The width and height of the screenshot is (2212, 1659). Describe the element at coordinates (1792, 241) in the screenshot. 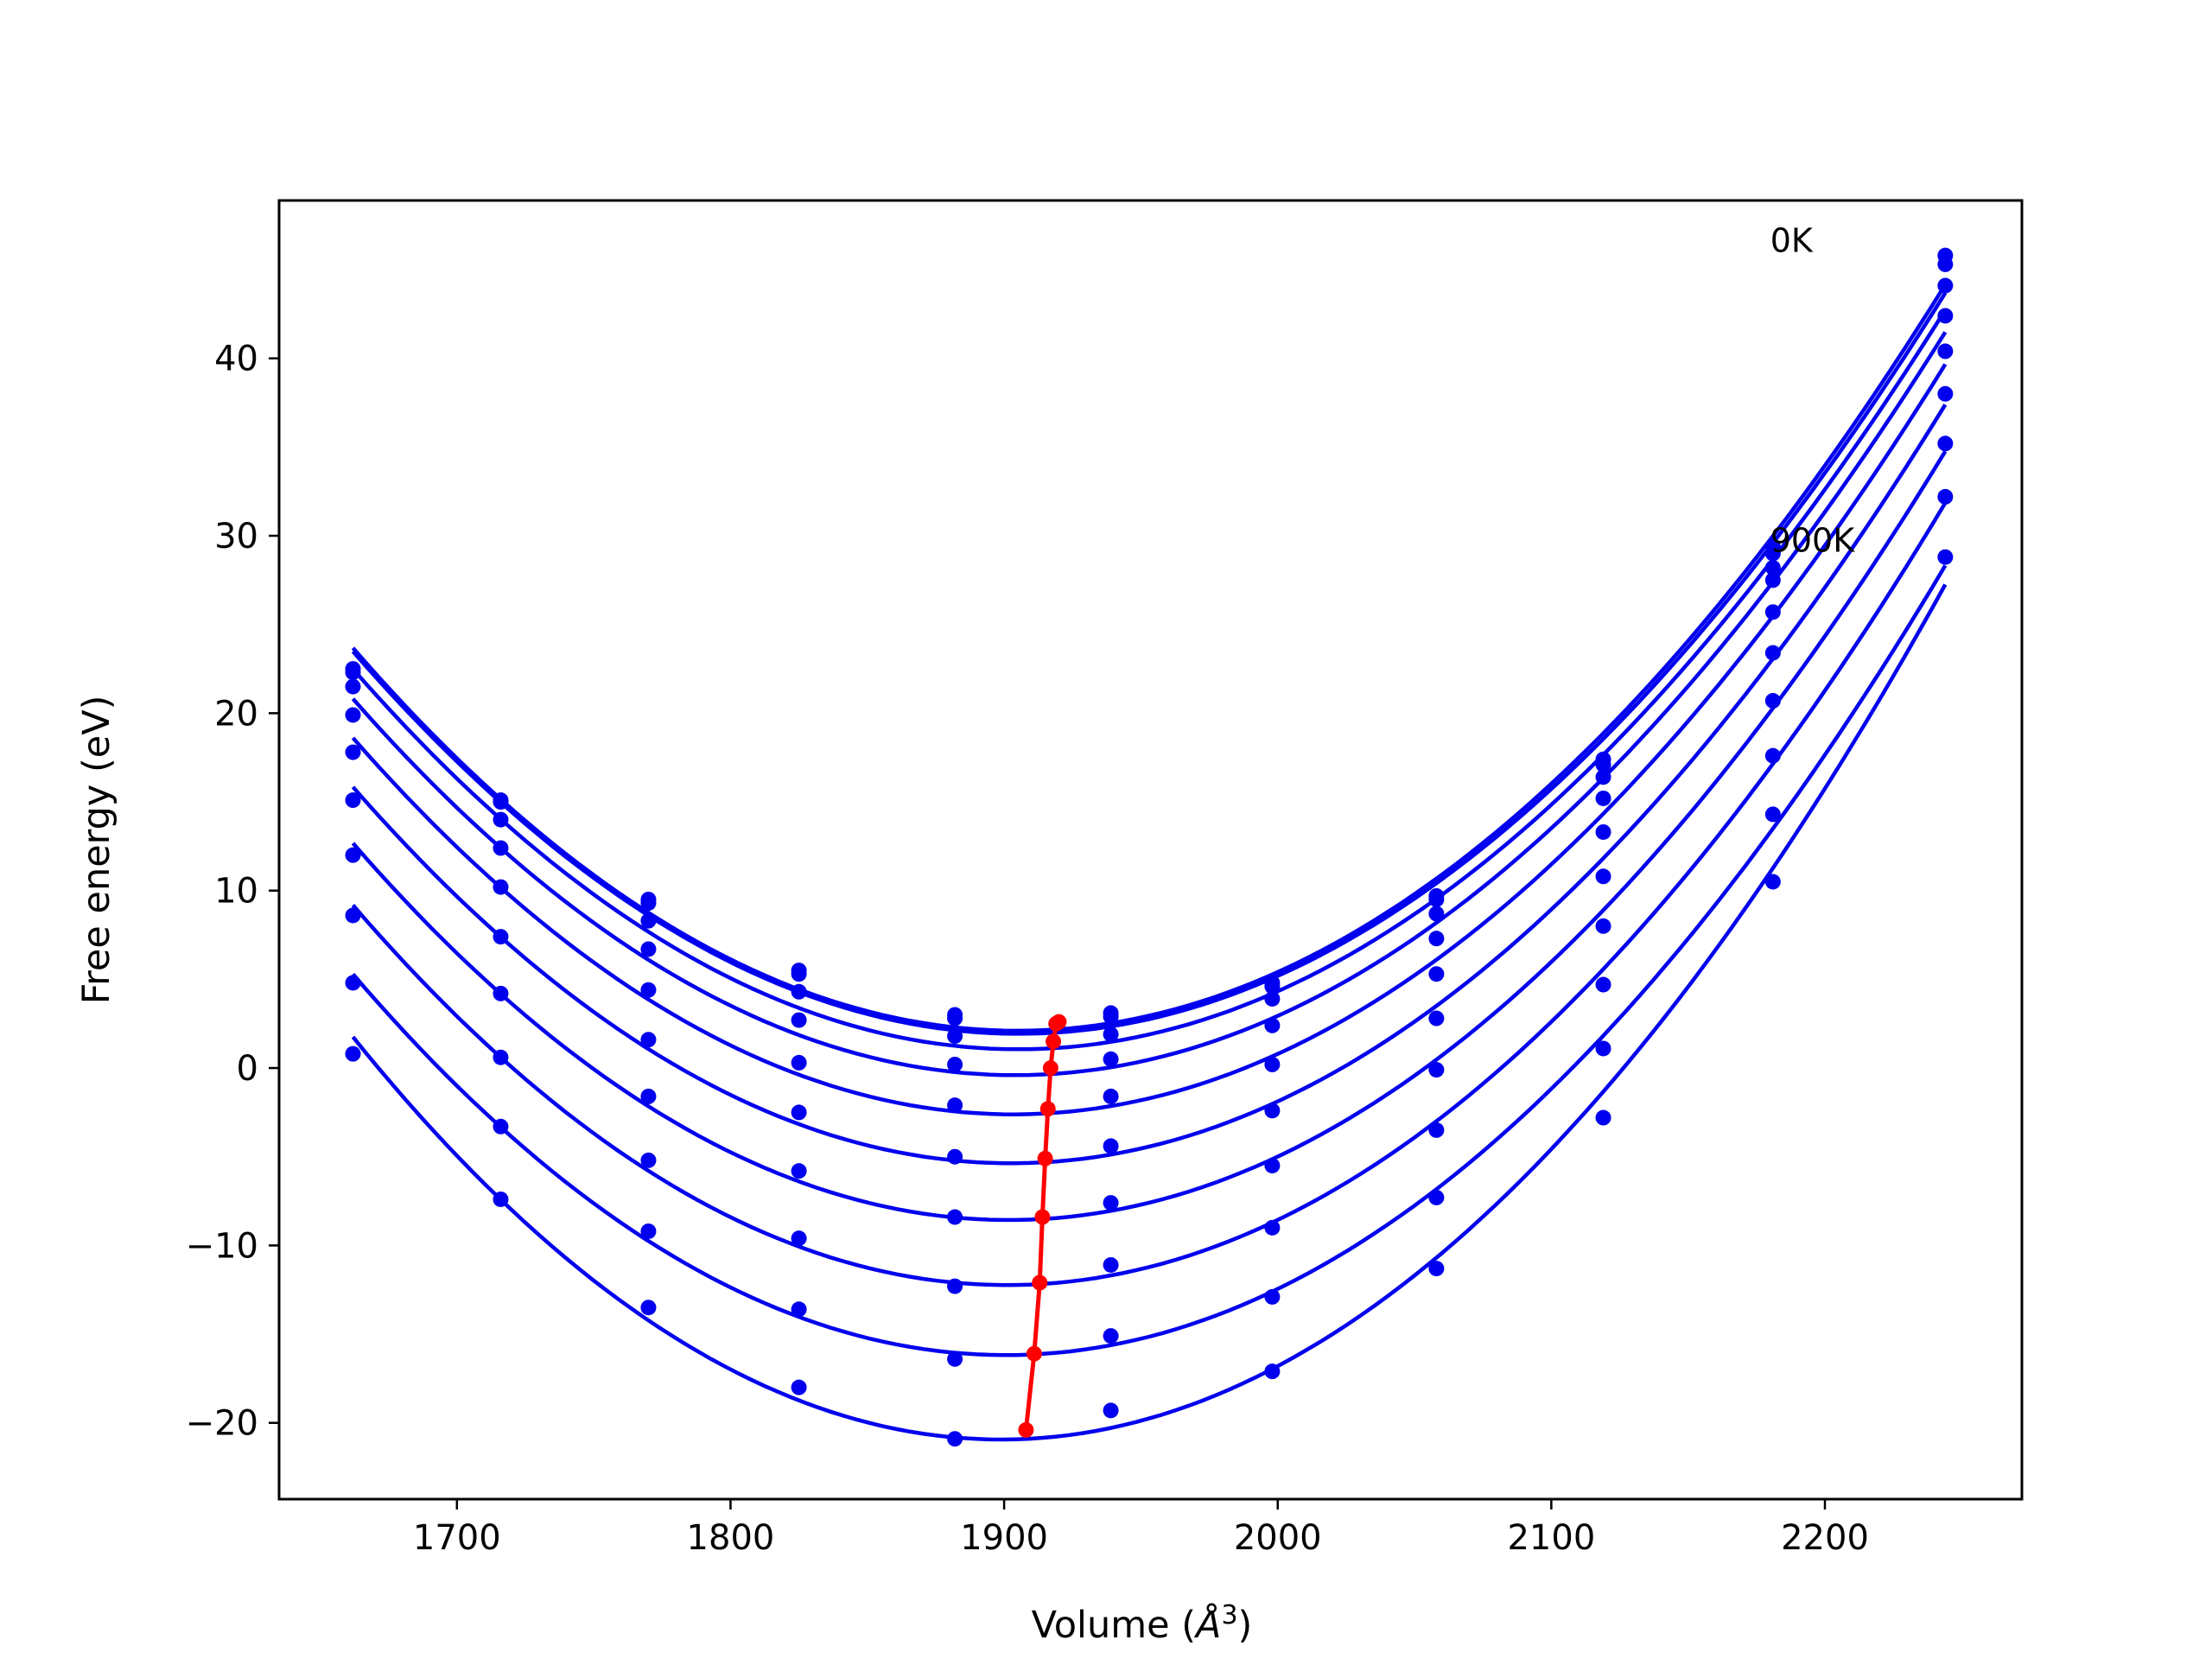

I see `annotation-0: 0K` at that location.